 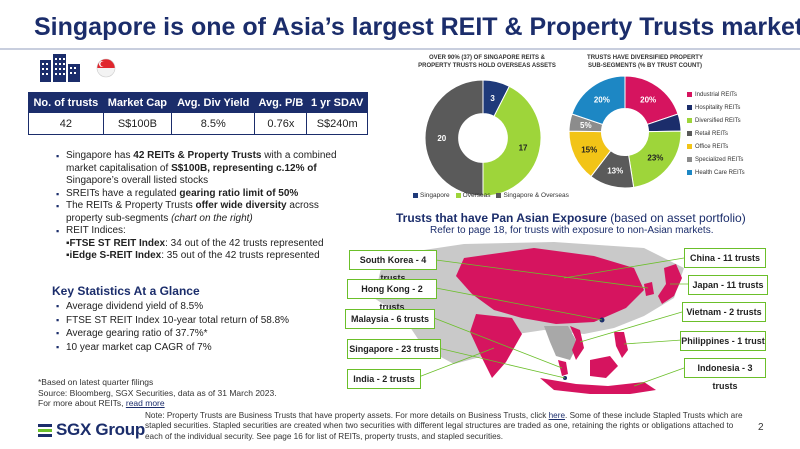 I want to click on sgx-logo-text: SGX Group, so click(x=100, y=429).